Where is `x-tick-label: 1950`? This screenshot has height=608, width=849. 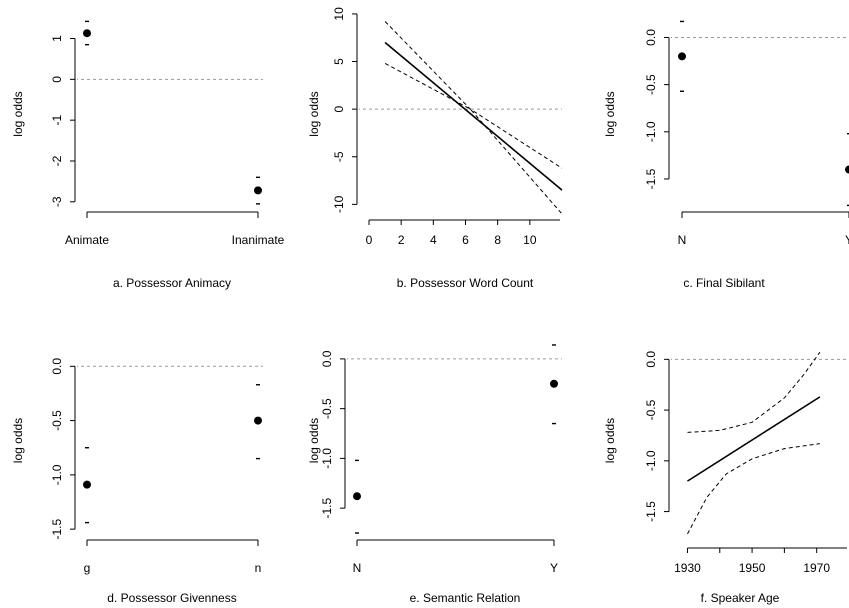 x-tick-label: 1950 is located at coordinates (752, 568).